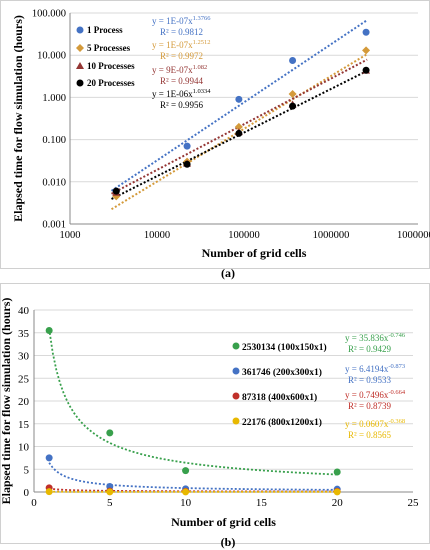 The image size is (430, 550). I want to click on r-squared: R² = 0.9812, so click(181, 32).